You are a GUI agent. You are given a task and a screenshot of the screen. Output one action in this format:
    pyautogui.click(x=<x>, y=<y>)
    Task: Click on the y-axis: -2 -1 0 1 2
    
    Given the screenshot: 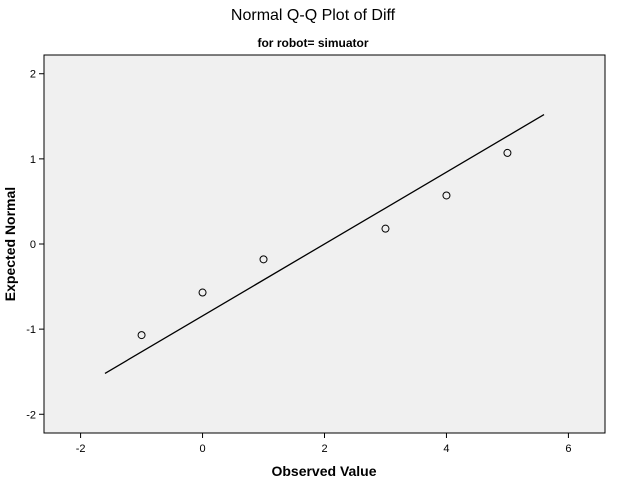 What is the action you would take?
    pyautogui.click(x=35, y=245)
    